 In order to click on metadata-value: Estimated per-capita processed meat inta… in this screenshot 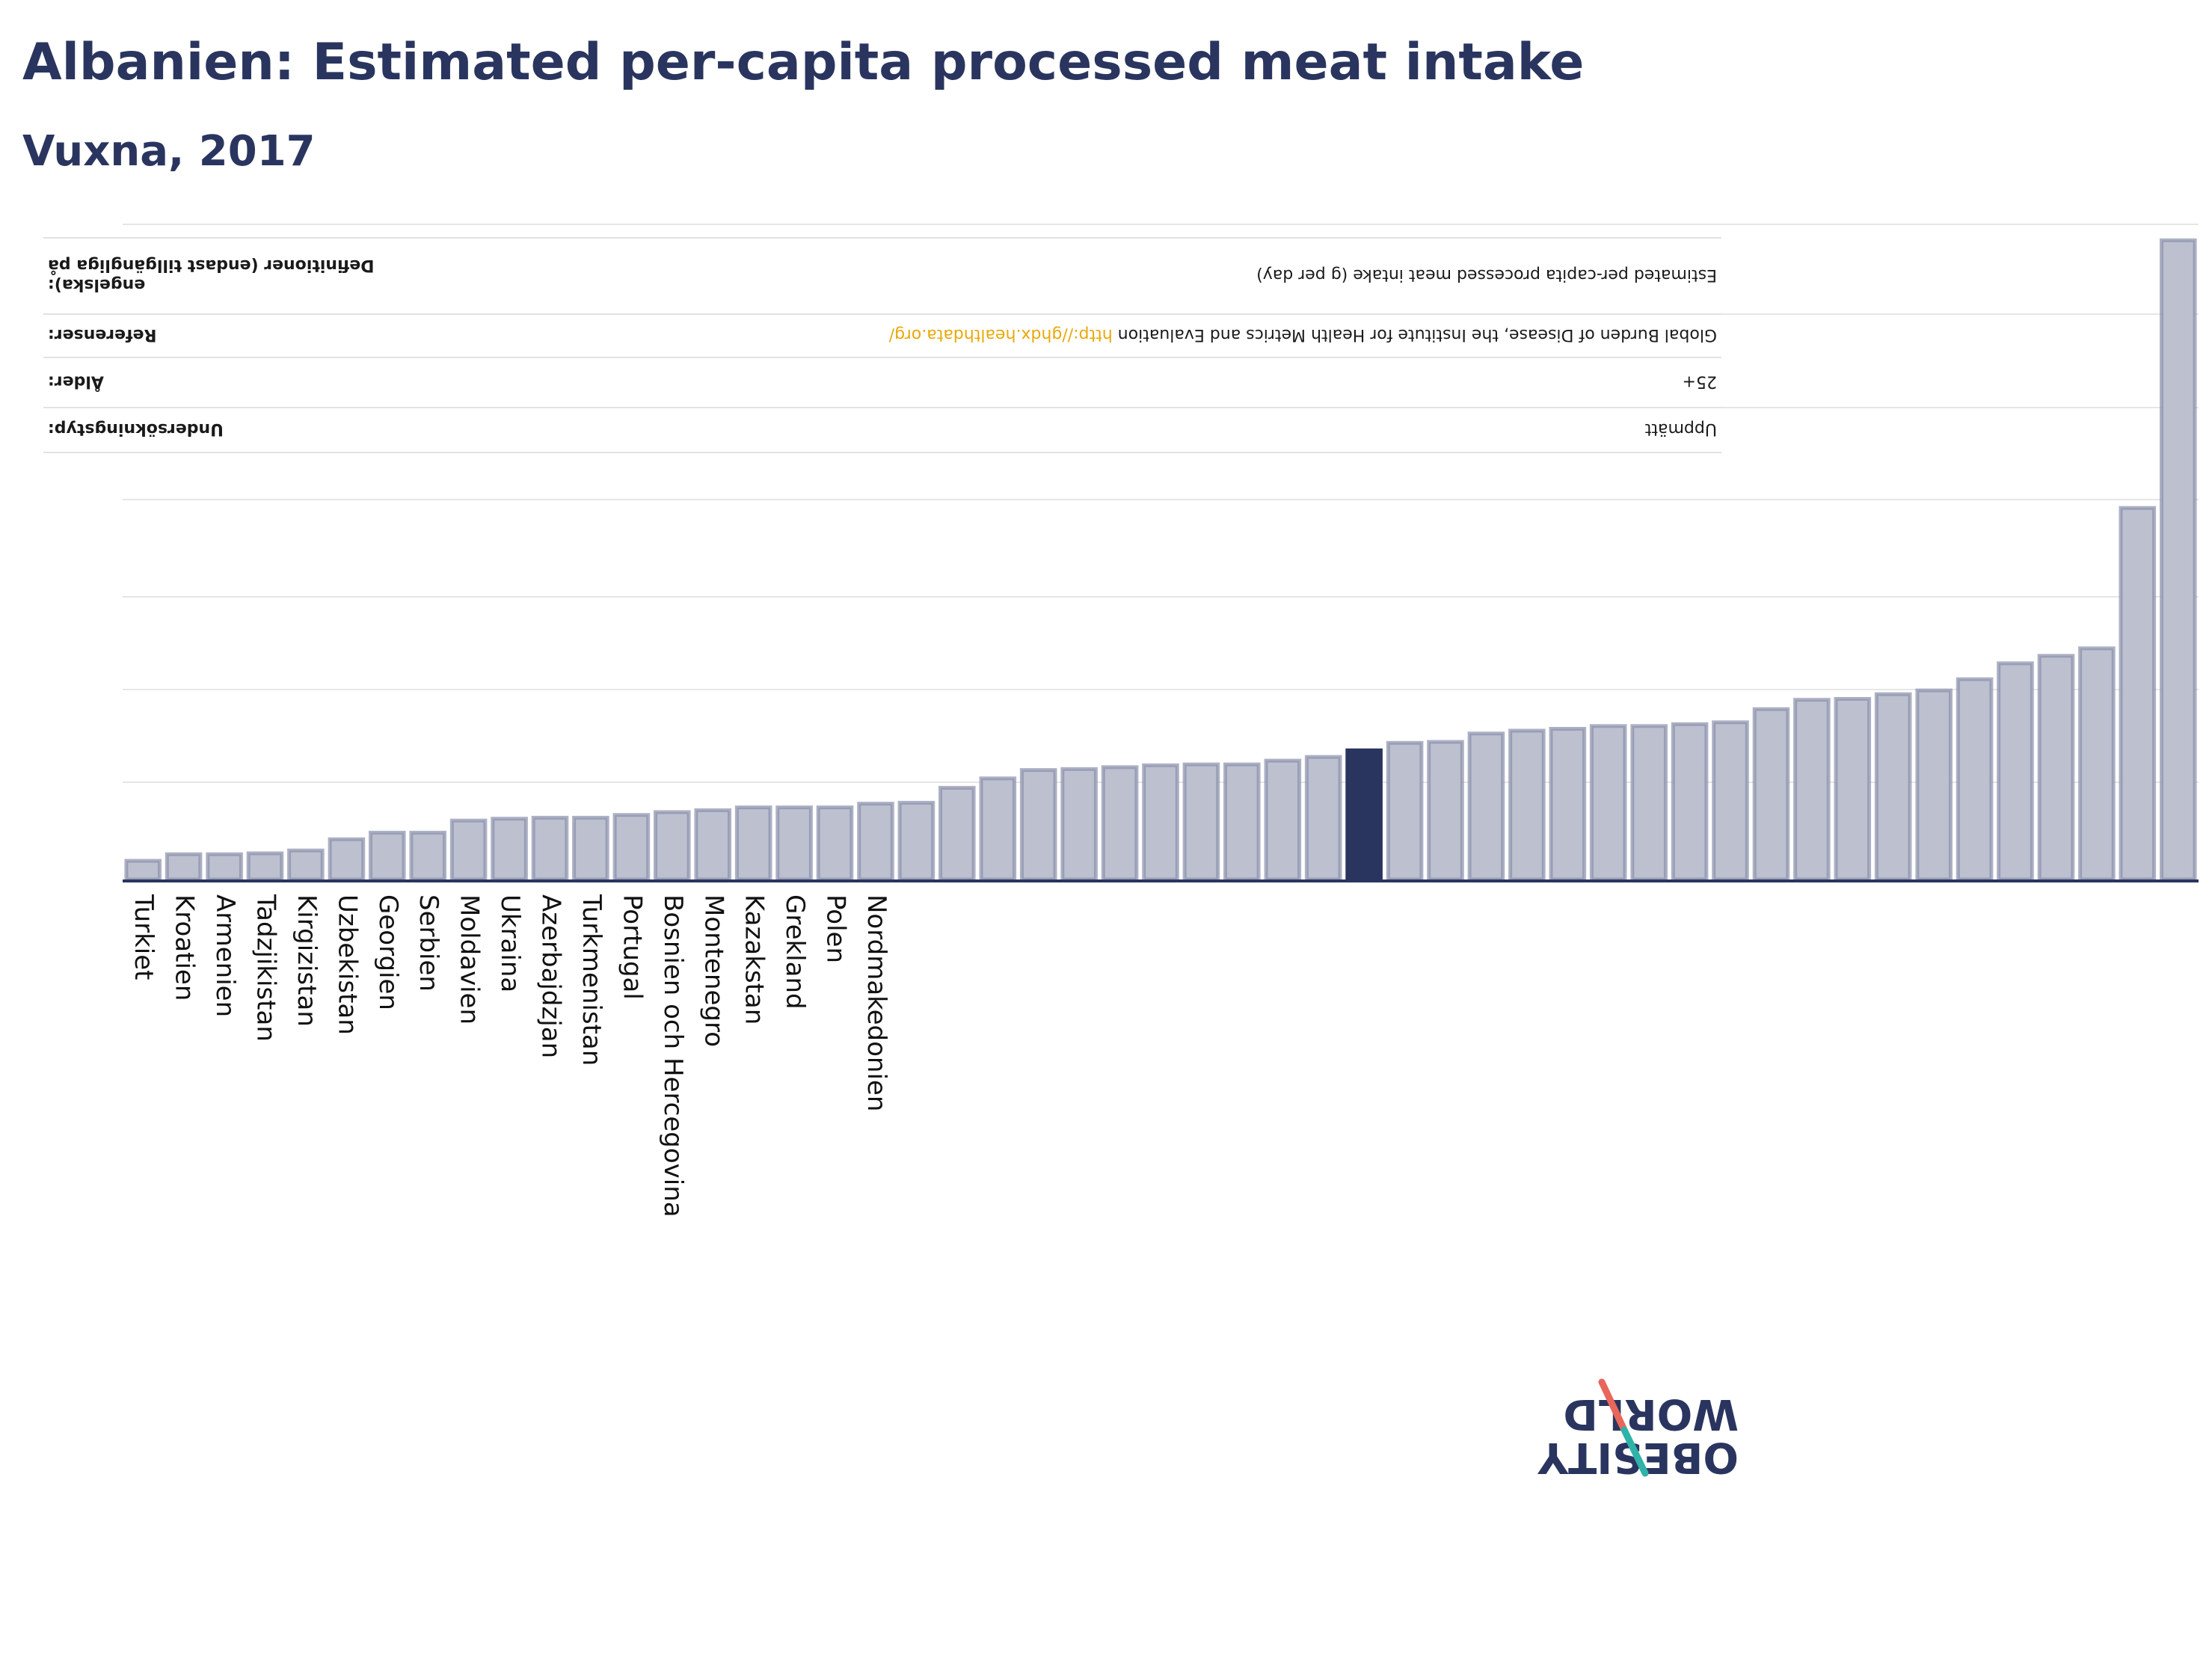, I will do `click(1486, 274)`.